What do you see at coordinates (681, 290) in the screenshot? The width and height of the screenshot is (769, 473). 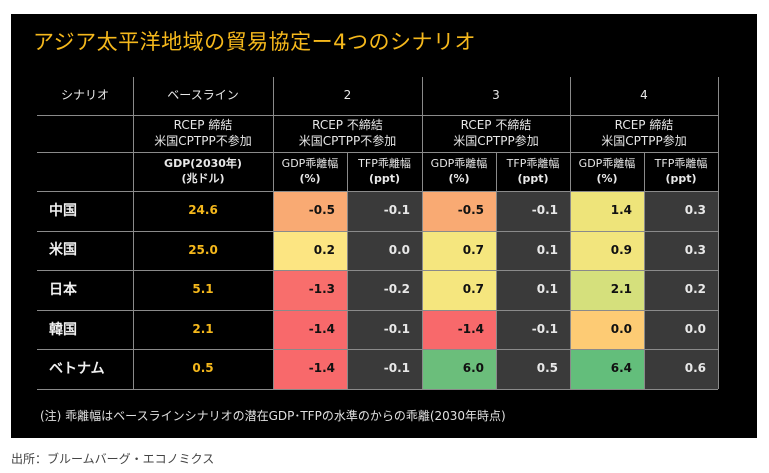 I see `s4-tfp-value: 0.2` at bounding box center [681, 290].